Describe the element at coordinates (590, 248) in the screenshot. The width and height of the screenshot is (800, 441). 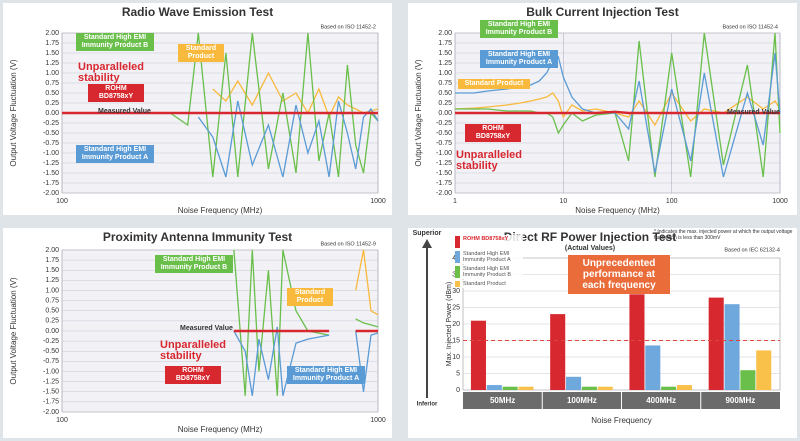
I see `subtitle: (Actual Values)` at that location.